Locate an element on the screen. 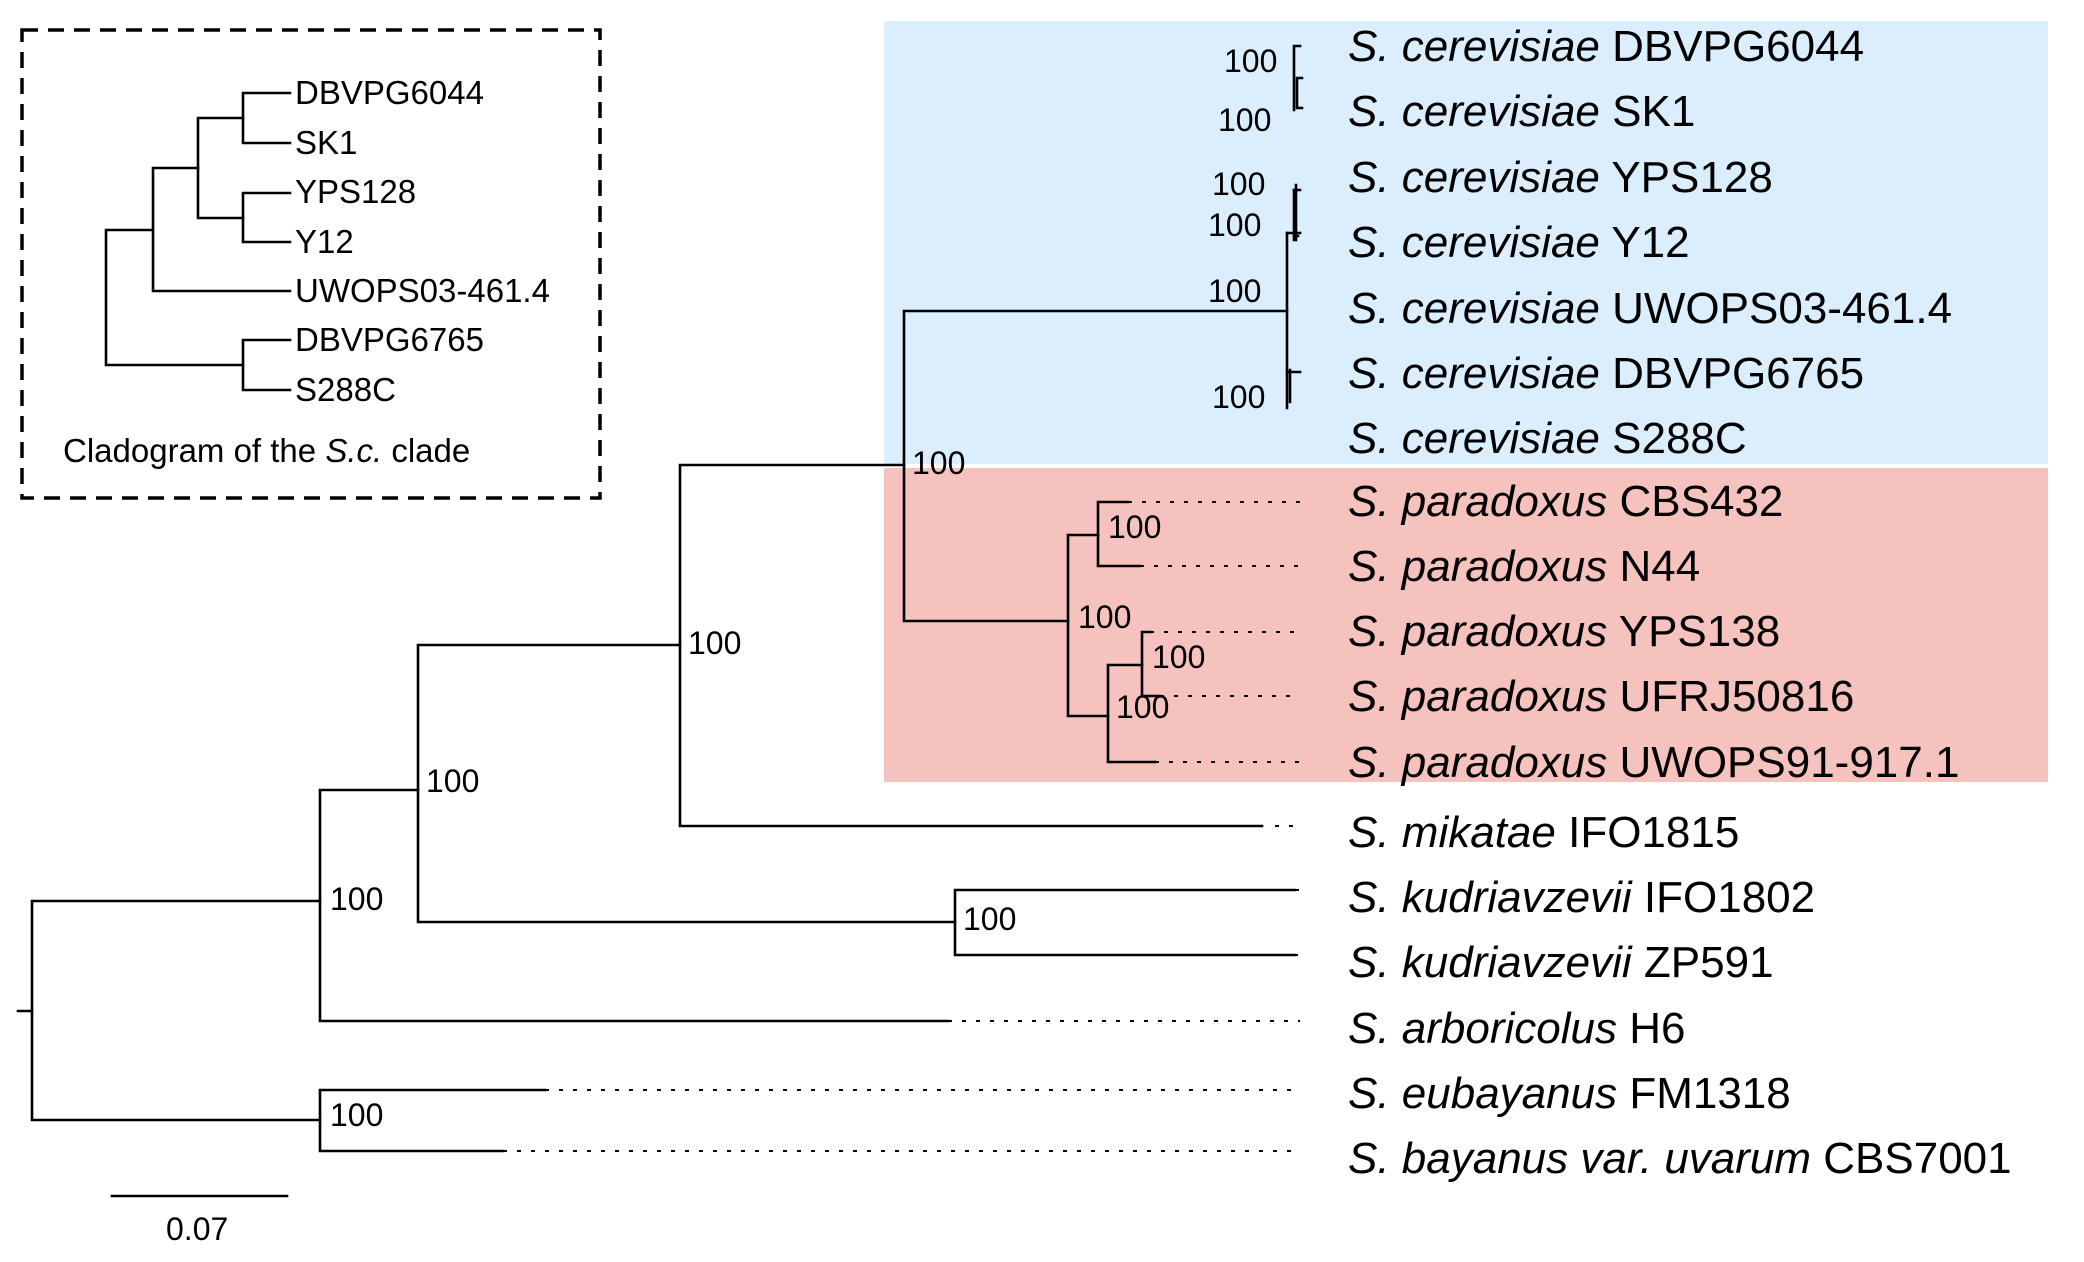 This screenshot has width=2084, height=1262. inset-leaf-sk1: SK1 is located at coordinates (326, 142).